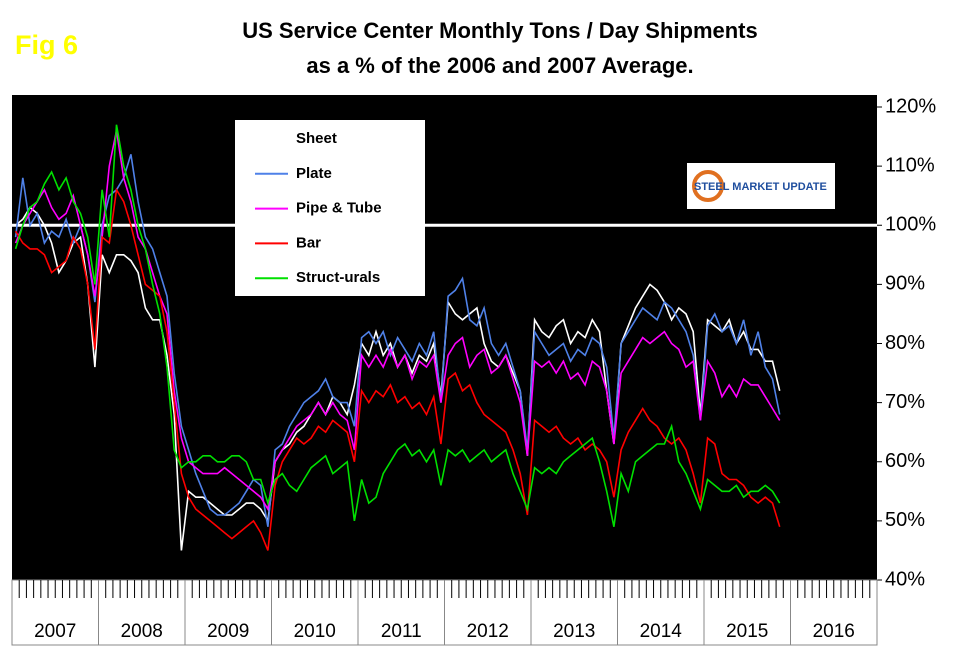  Describe the element at coordinates (910, 225) in the screenshot. I see `y-tick-label: 100%` at that location.